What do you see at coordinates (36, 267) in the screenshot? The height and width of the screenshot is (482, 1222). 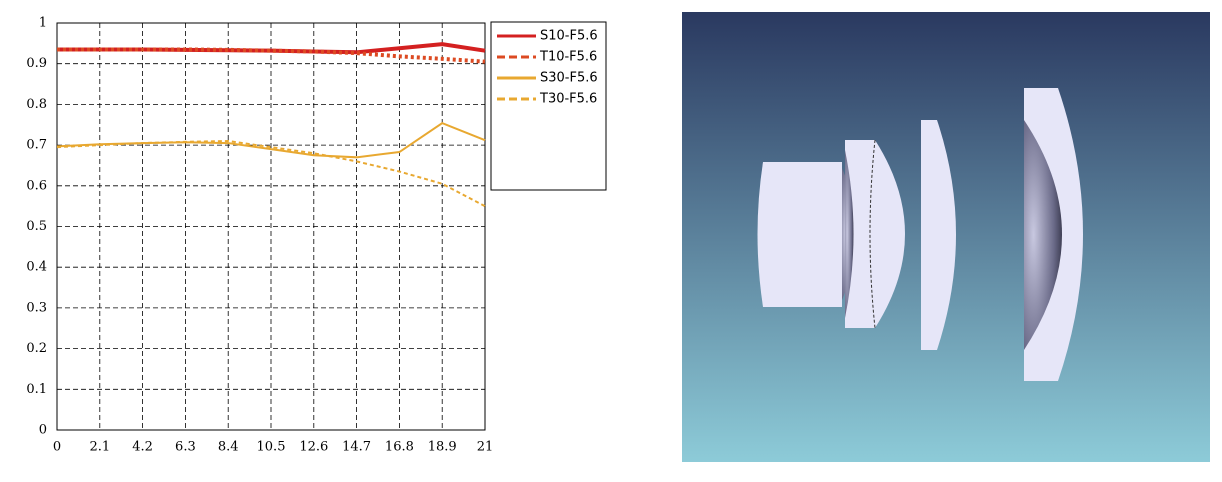 I see `y-tick-label: 0.4` at bounding box center [36, 267].